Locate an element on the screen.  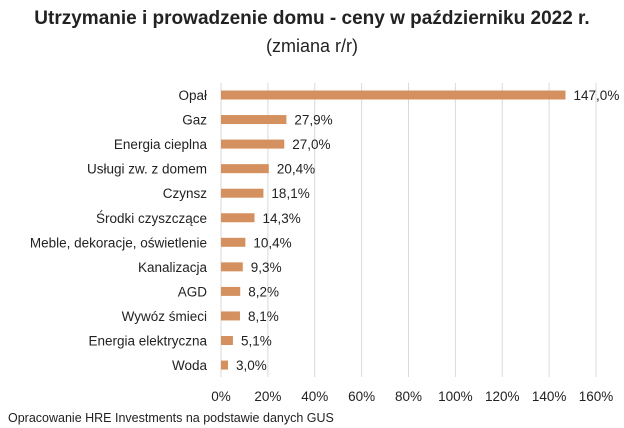
x-tick-label: 20% is located at coordinates (267, 396).